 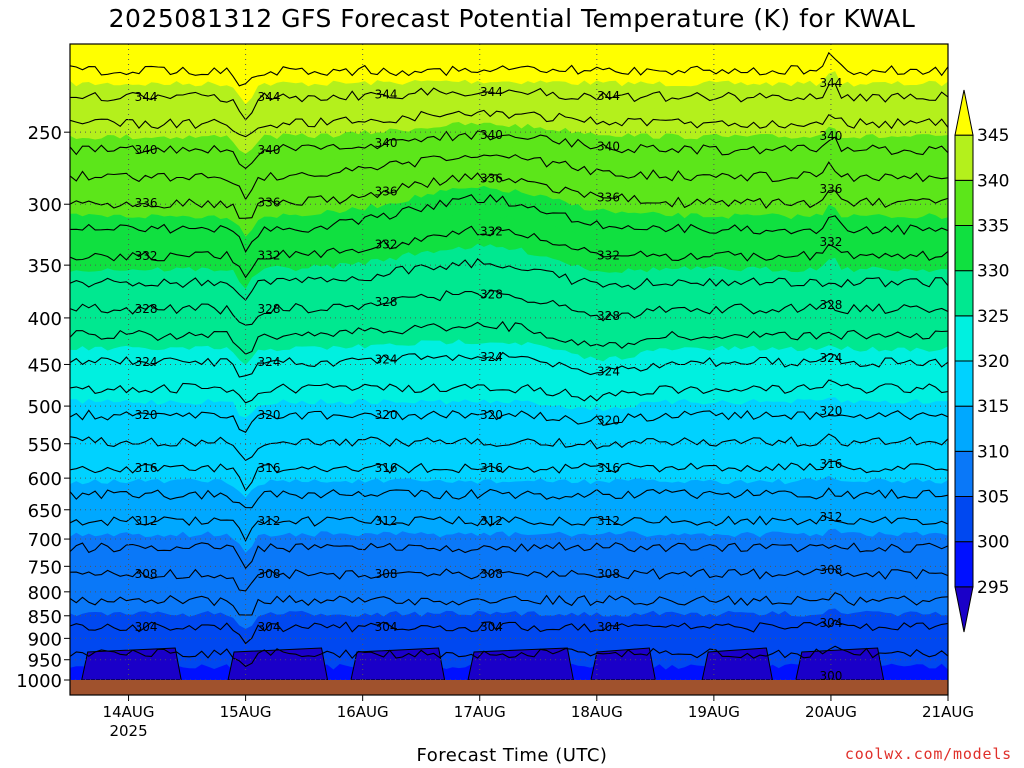 What do you see at coordinates (714, 712) in the screenshot?
I see `x-tick-label: 19AUG` at bounding box center [714, 712].